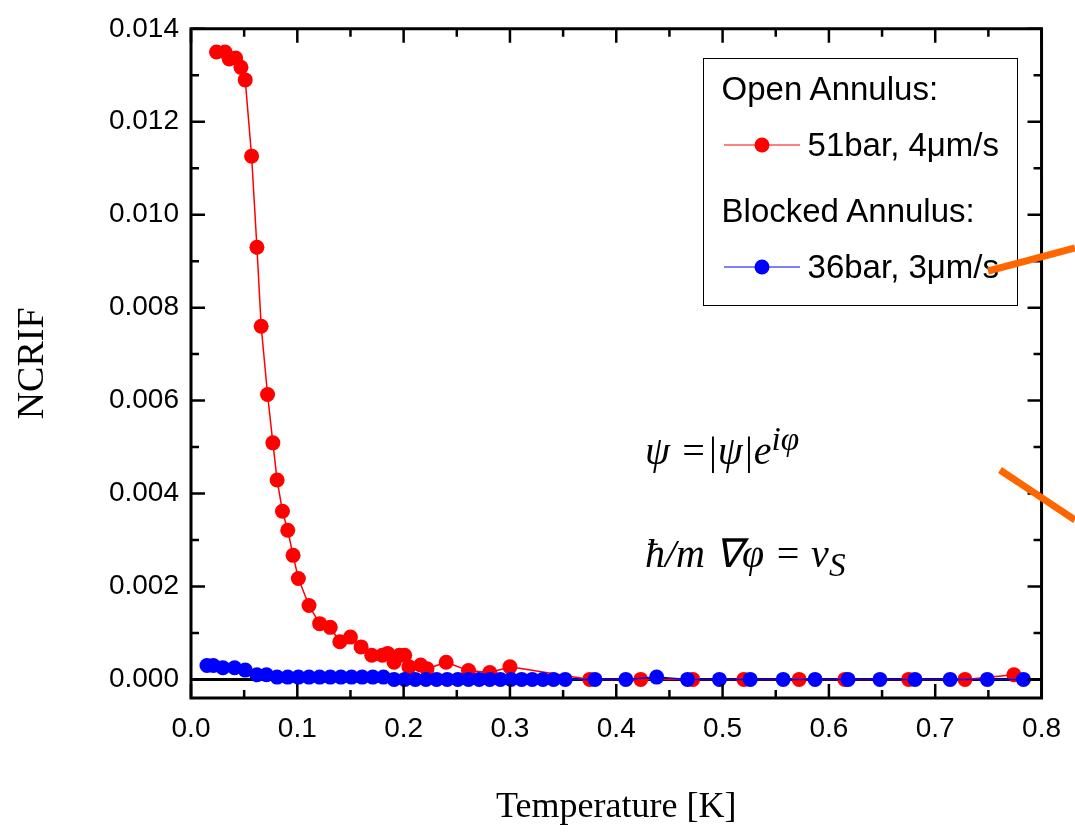 This screenshot has height=833, width=1075. Describe the element at coordinates (616, 804) in the screenshot. I see `x-axis-title: Temperature [K]` at that location.